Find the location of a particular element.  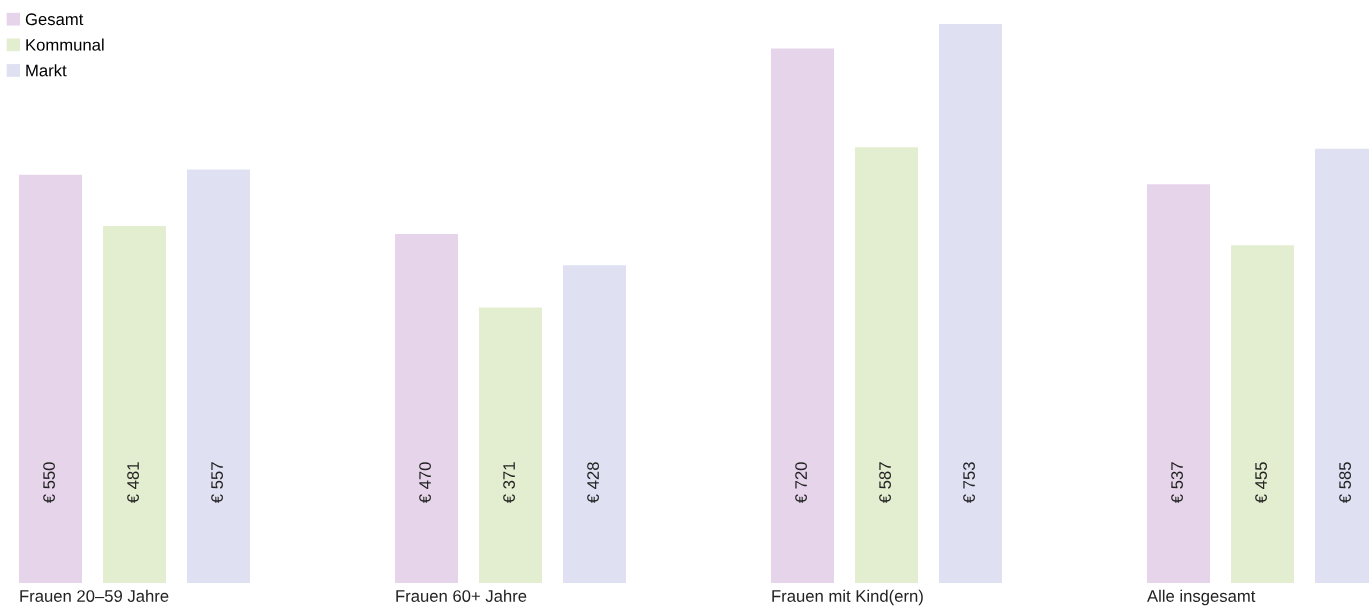

data-label: € 428 is located at coordinates (593, 483).